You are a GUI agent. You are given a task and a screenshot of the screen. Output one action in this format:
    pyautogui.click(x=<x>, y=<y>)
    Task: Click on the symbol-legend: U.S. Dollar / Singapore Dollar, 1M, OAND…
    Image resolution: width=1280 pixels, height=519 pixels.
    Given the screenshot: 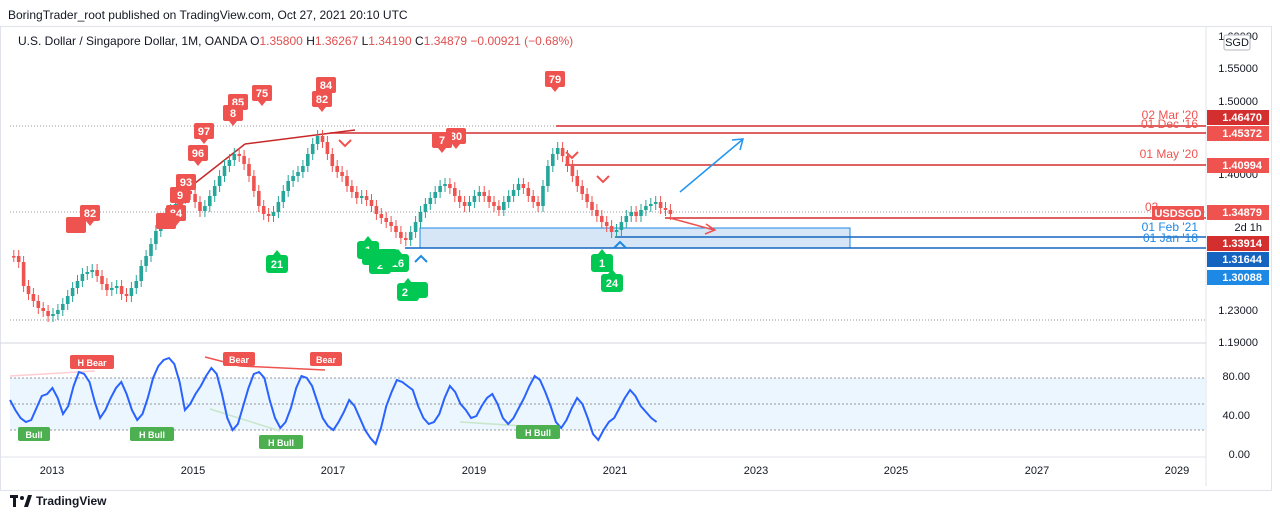 What is the action you would take?
    pyautogui.click(x=295, y=41)
    